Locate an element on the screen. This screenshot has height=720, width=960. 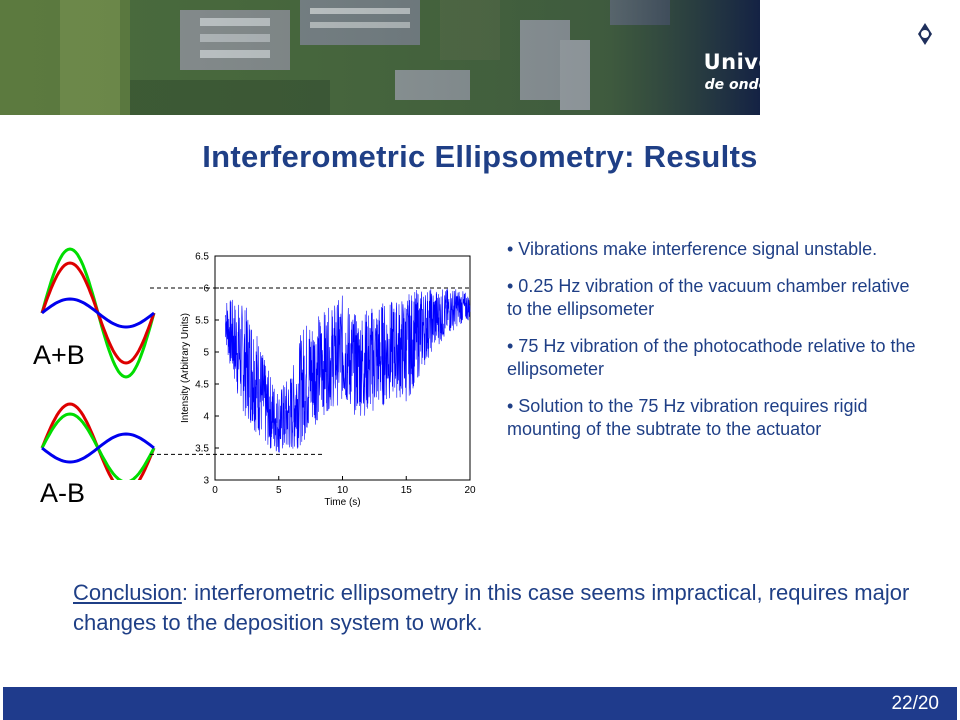
wave-diagrams is located at coordinates (98, 363).